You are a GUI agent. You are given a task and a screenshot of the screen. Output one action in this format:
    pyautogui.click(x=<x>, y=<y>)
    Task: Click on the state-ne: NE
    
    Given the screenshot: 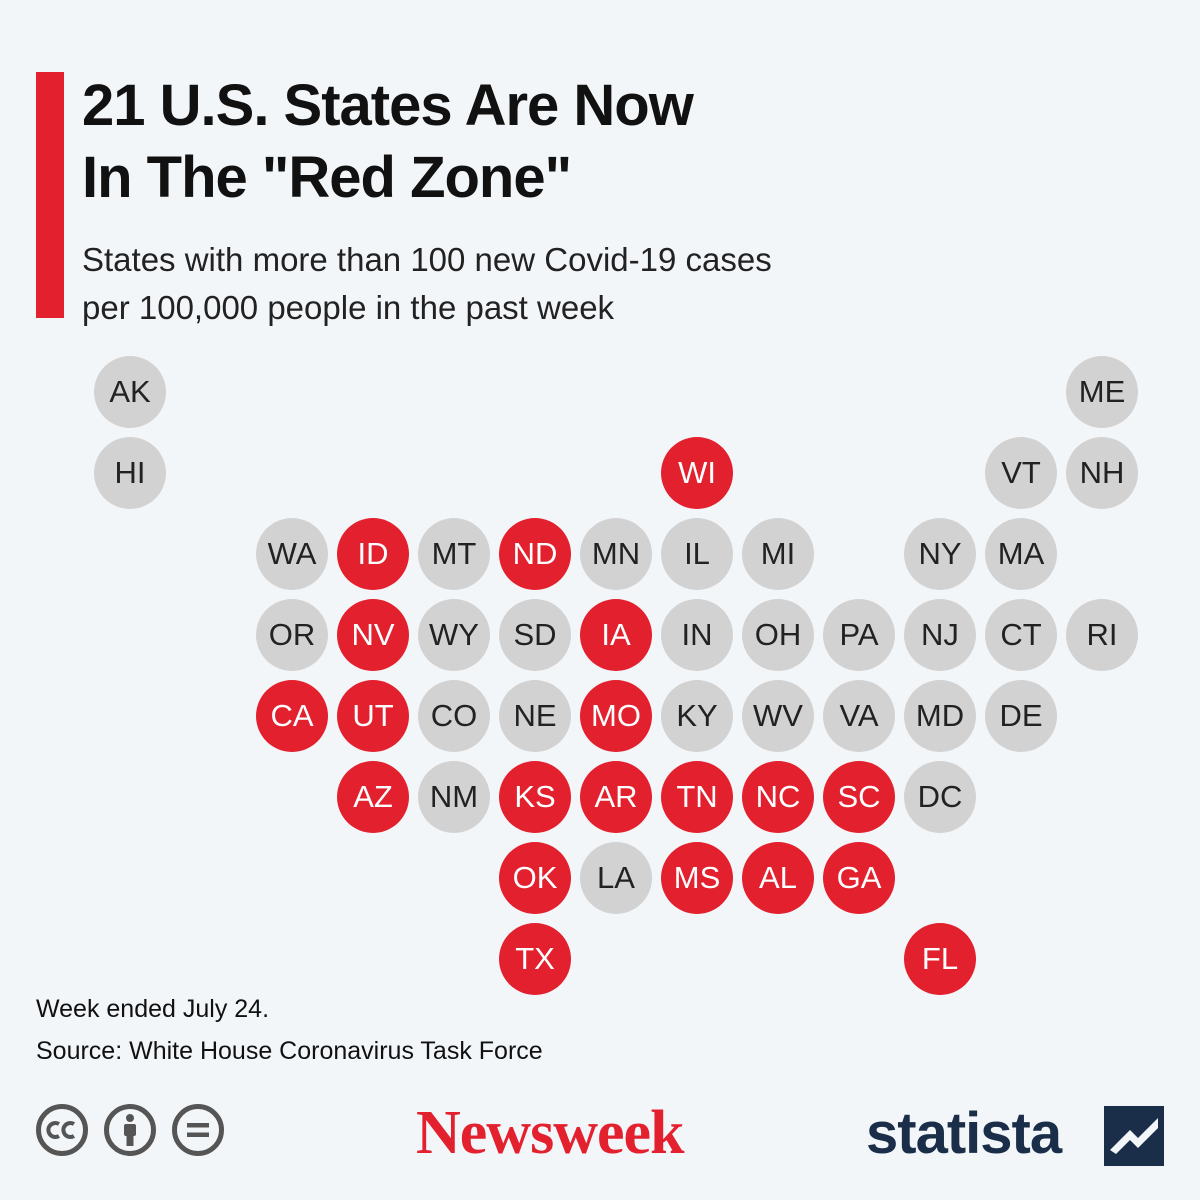 What is the action you would take?
    pyautogui.click(x=535, y=716)
    